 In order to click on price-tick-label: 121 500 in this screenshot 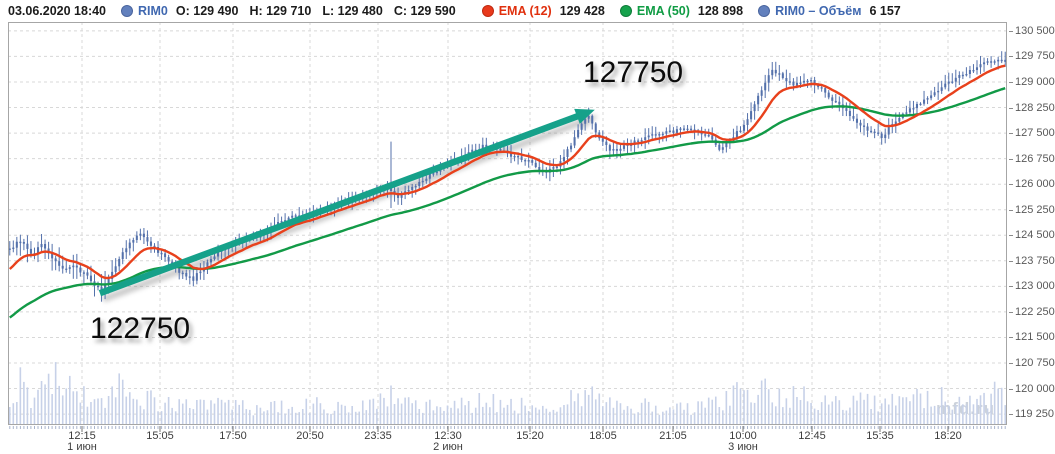, I will do `click(1035, 337)`.